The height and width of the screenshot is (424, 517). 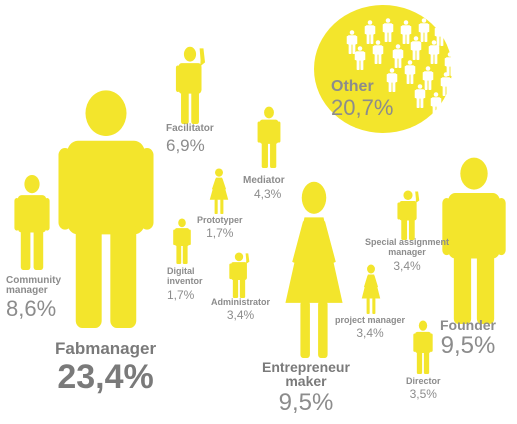 I want to click on figure-special, so click(x=408, y=215).